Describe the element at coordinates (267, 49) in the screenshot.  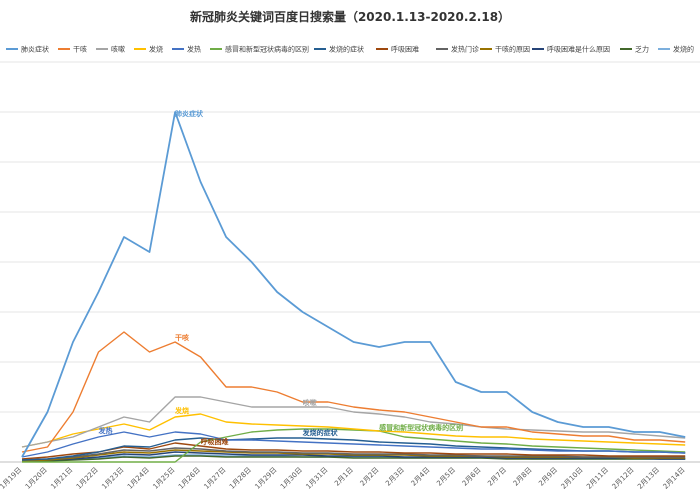
I see `legend-label: 感冒和新型冠状病毒的区别` at that location.